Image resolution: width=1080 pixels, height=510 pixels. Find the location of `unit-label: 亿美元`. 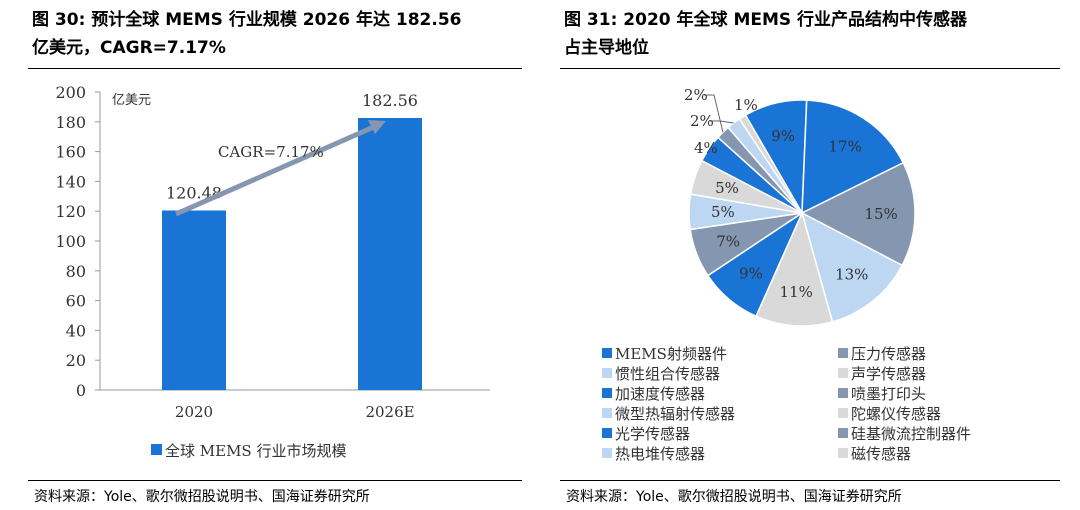

unit-label: 亿美元 is located at coordinates (131, 100).